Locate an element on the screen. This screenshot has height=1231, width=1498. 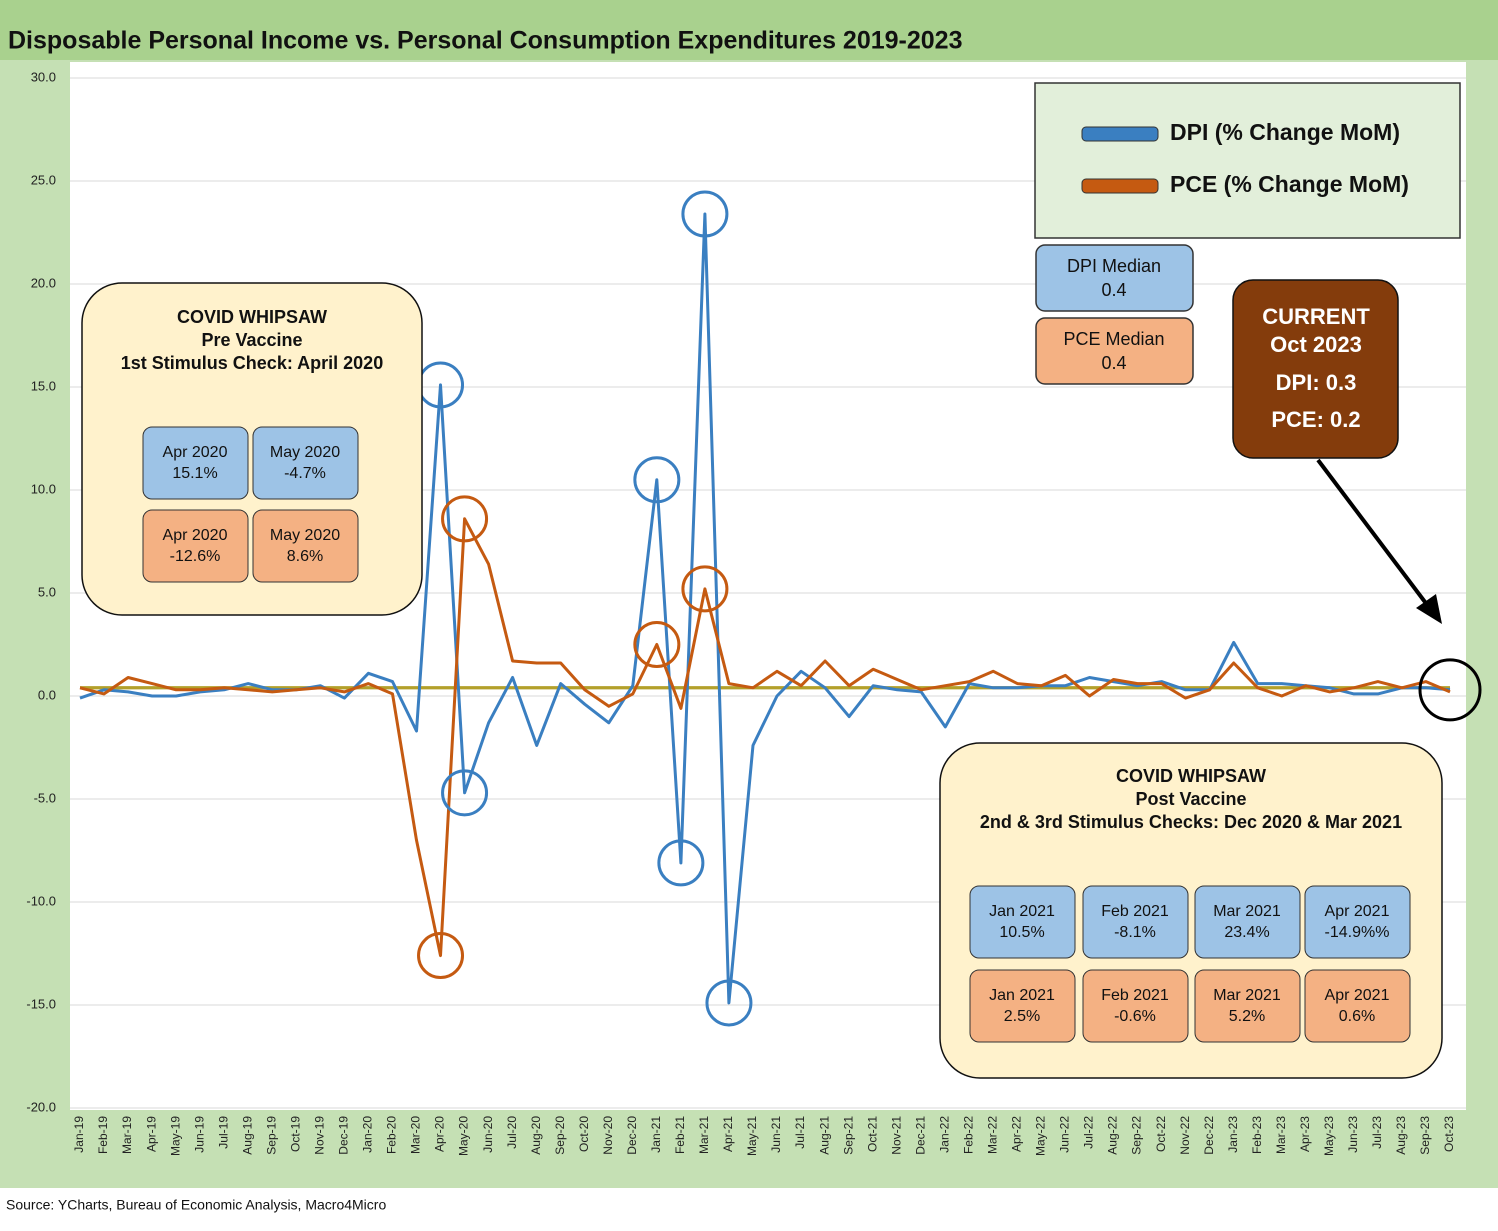
x-tick-label: Oct-20 is located at coordinates (584, 1134).